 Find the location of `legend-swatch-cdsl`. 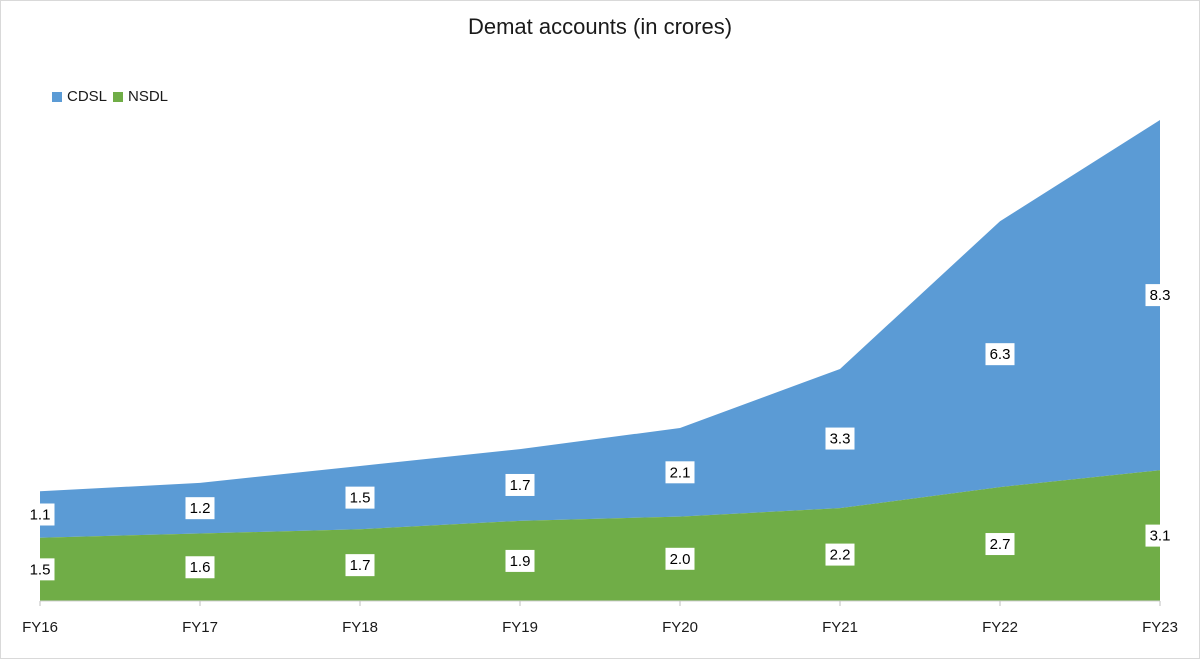

legend-swatch-cdsl is located at coordinates (57, 96).